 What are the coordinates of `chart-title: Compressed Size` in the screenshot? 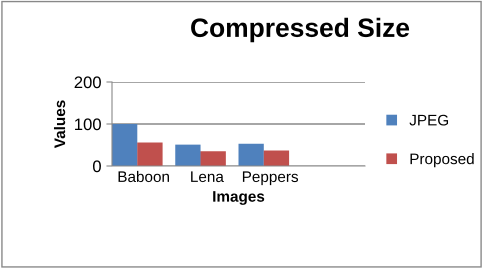 It's located at (300, 30).